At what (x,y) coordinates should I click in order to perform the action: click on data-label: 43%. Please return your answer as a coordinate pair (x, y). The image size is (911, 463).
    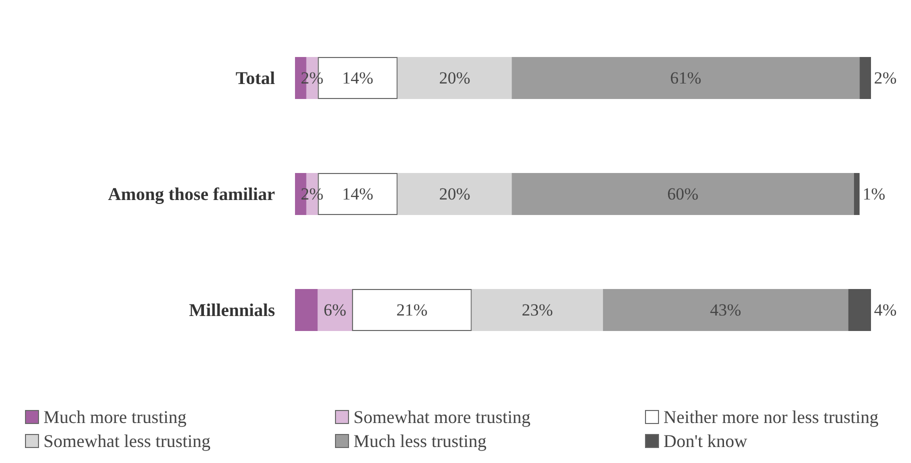
    Looking at the image, I should click on (726, 310).